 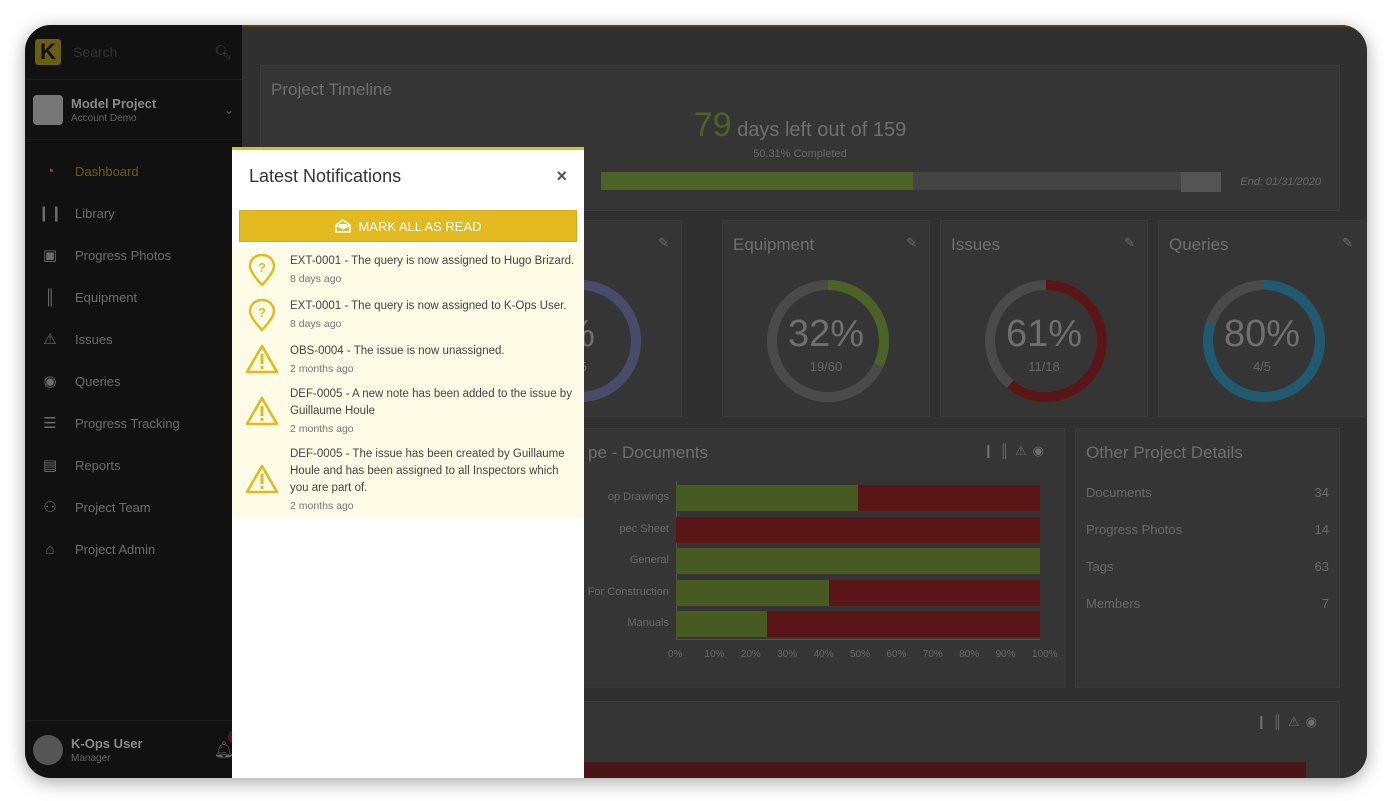 What do you see at coordinates (408, 226) in the screenshot?
I see `mark-all-read-button: MARK ALL AS READ` at bounding box center [408, 226].